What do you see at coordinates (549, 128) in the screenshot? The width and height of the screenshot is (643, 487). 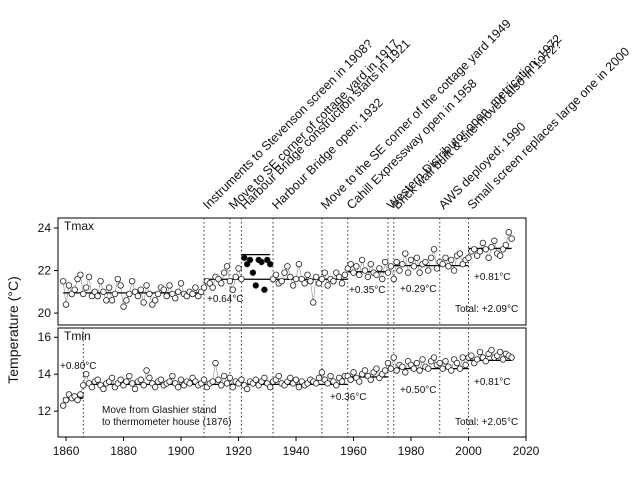 I see `event-label: Small screen replaces large one in 2000` at bounding box center [549, 128].